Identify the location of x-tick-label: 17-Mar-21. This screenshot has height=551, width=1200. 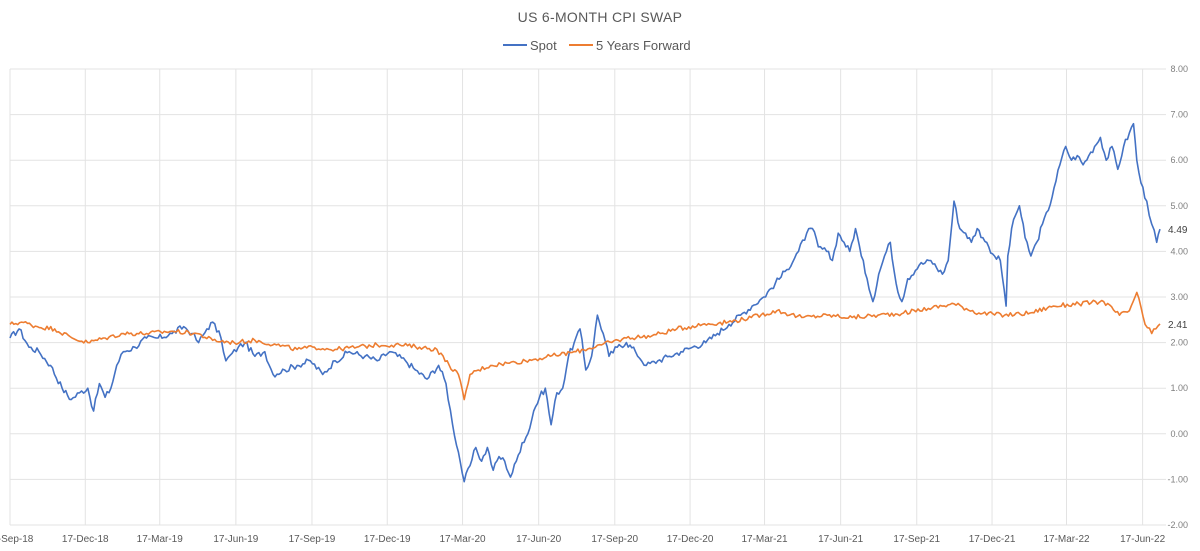
(764, 539).